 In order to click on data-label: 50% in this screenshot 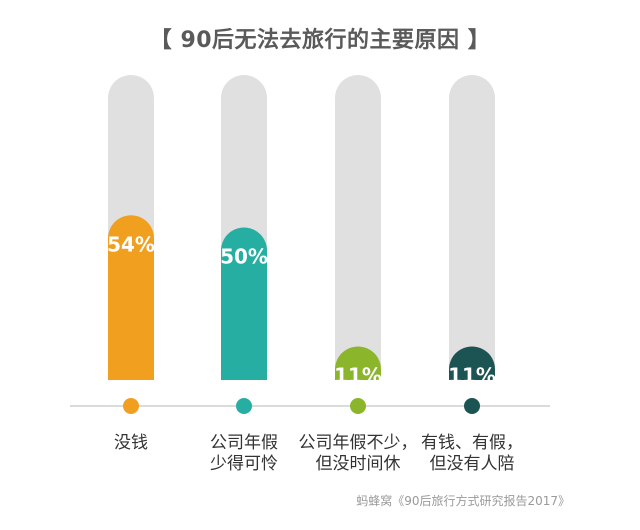, I will do `click(244, 257)`.